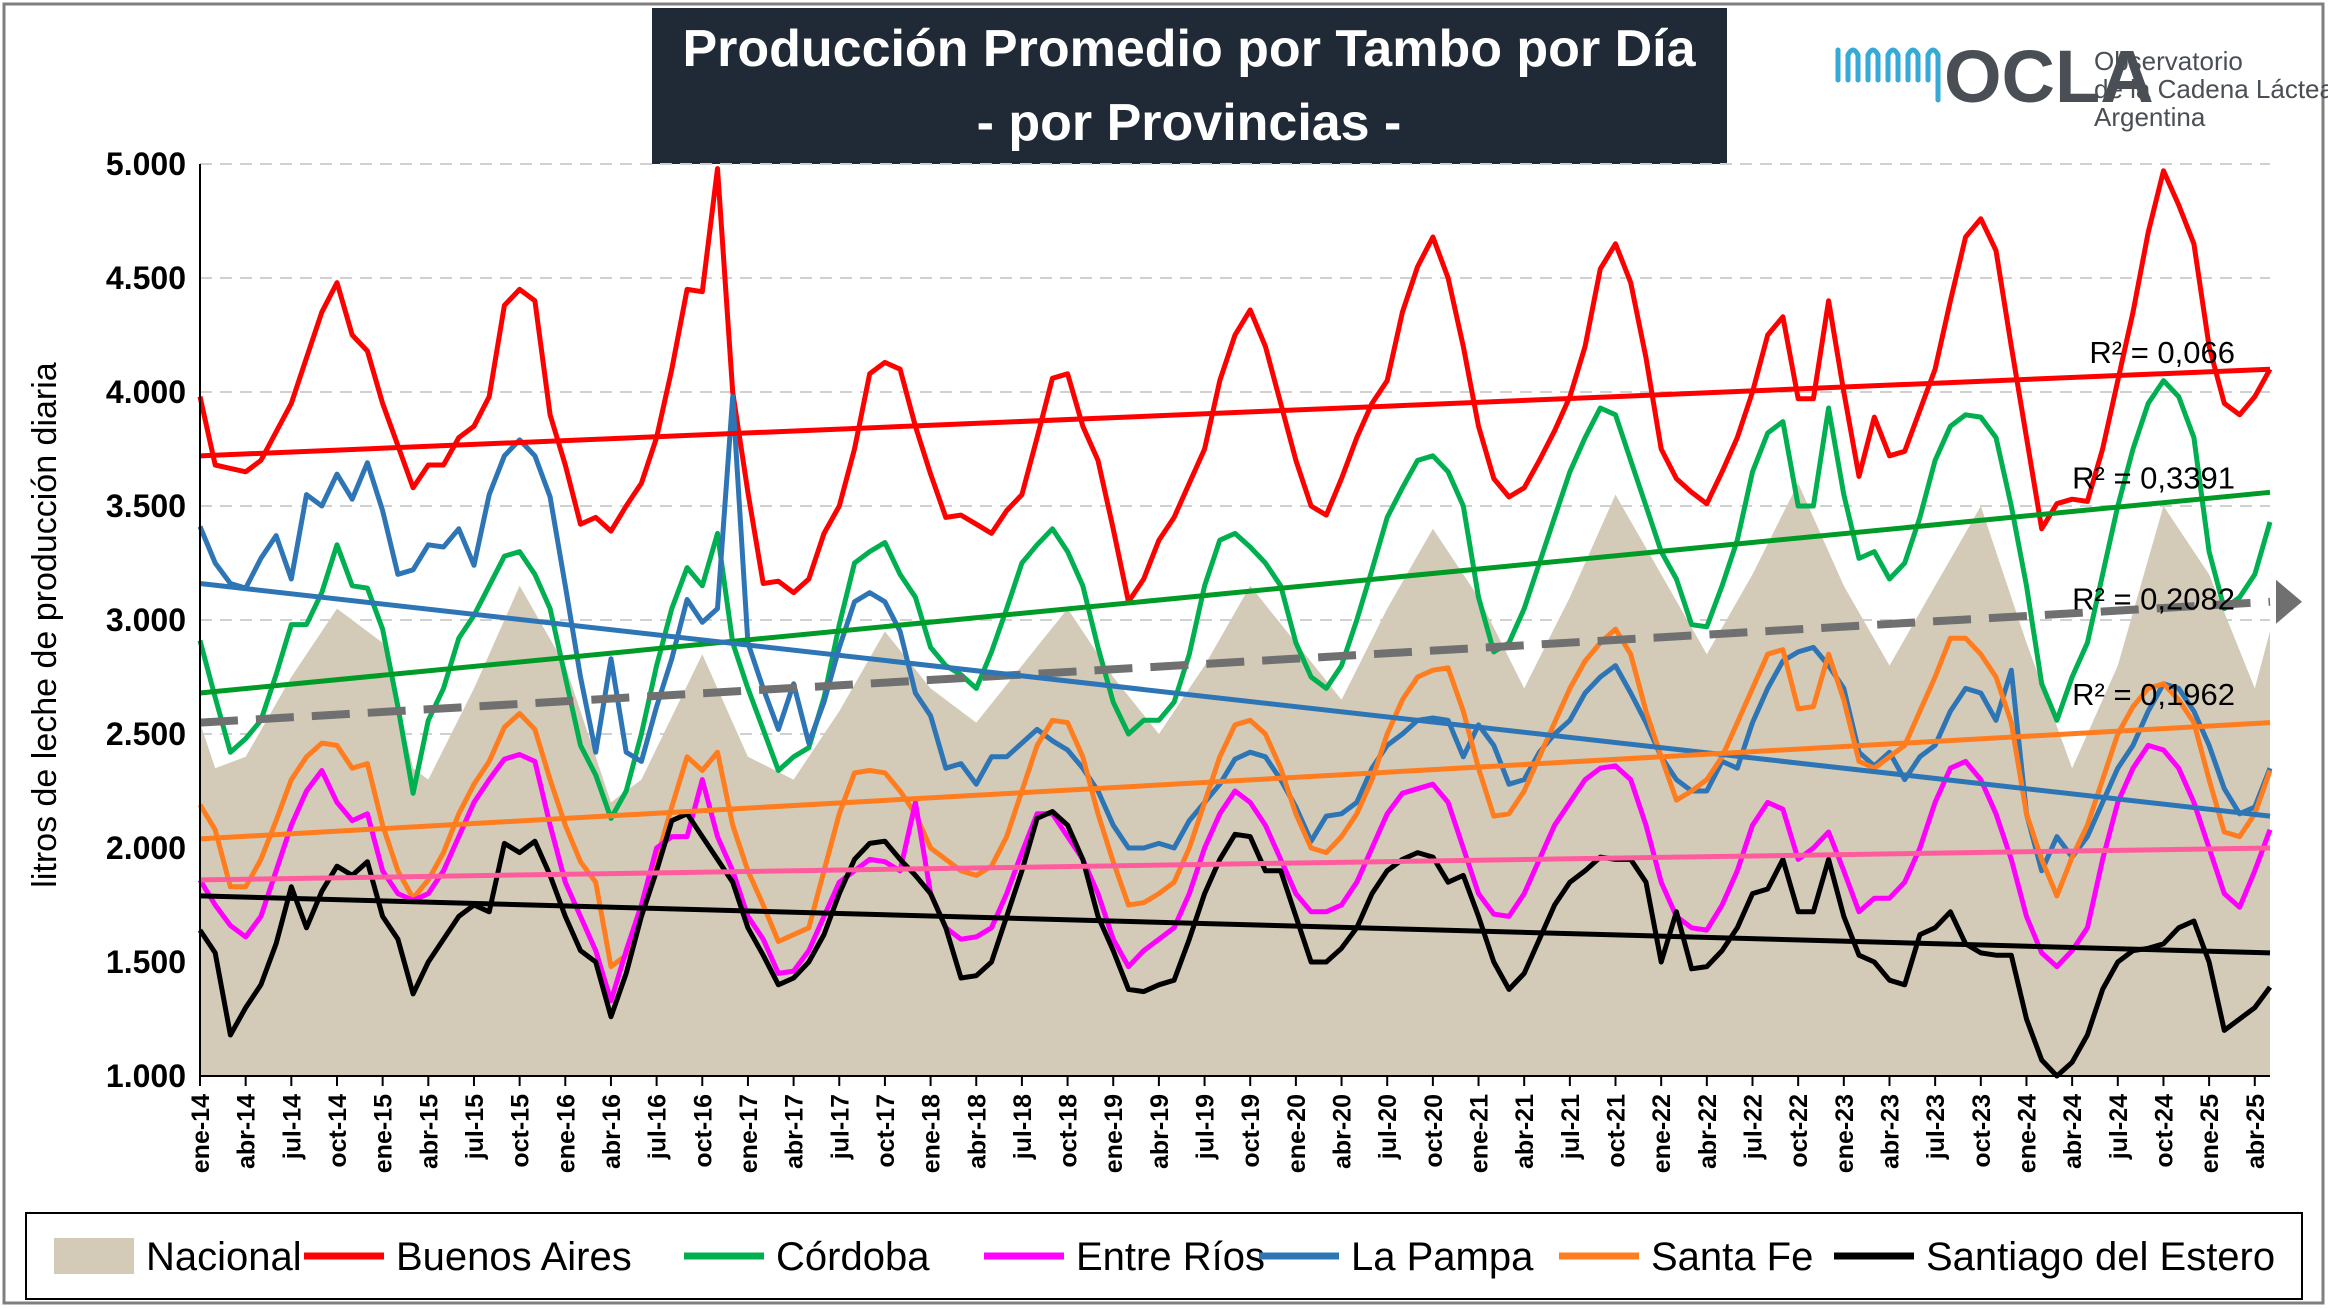 The image size is (2328, 1309). What do you see at coordinates (521, 1131) in the screenshot?
I see `x-tick-label: oct-15` at bounding box center [521, 1131].